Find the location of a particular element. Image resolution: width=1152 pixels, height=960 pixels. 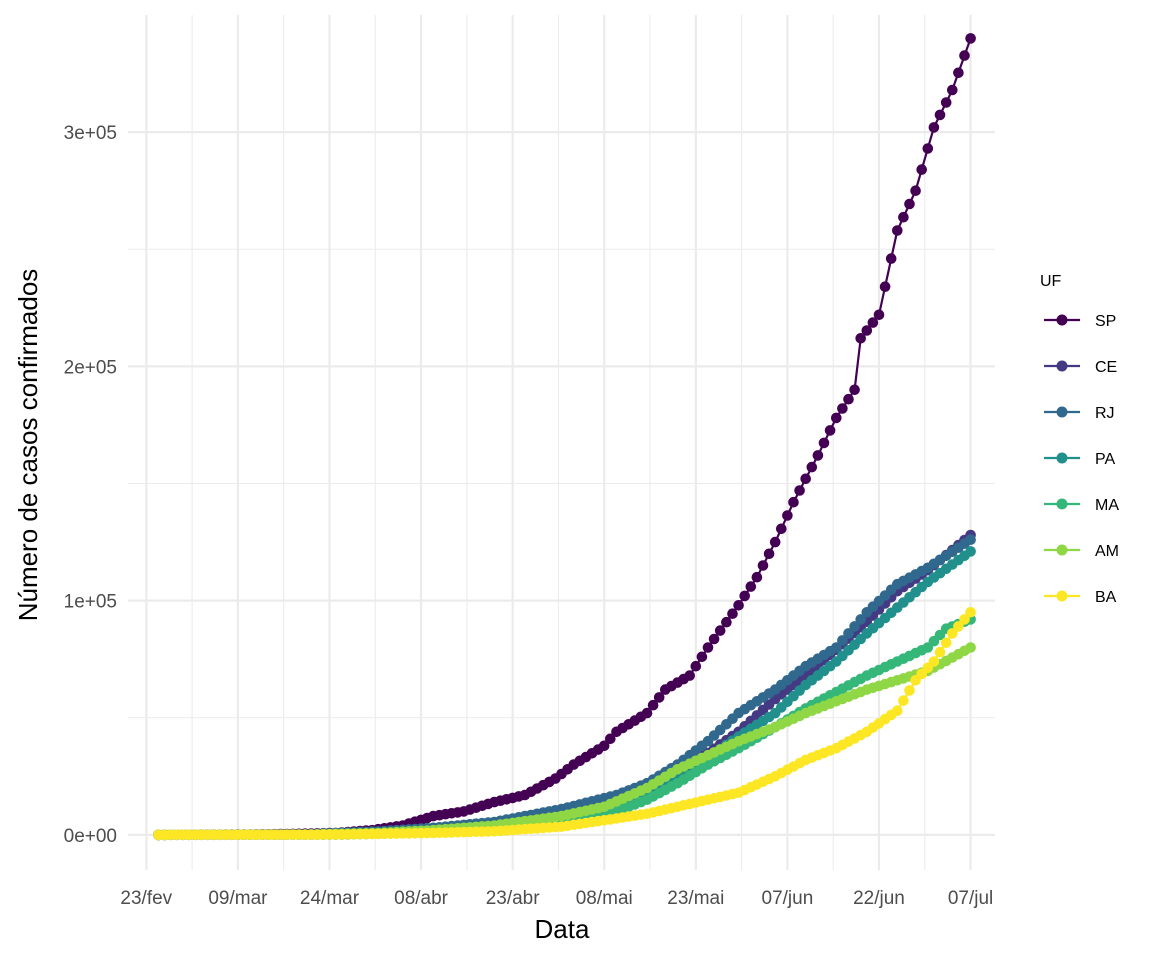

legend-item-ce: CE is located at coordinates (1080, 367).